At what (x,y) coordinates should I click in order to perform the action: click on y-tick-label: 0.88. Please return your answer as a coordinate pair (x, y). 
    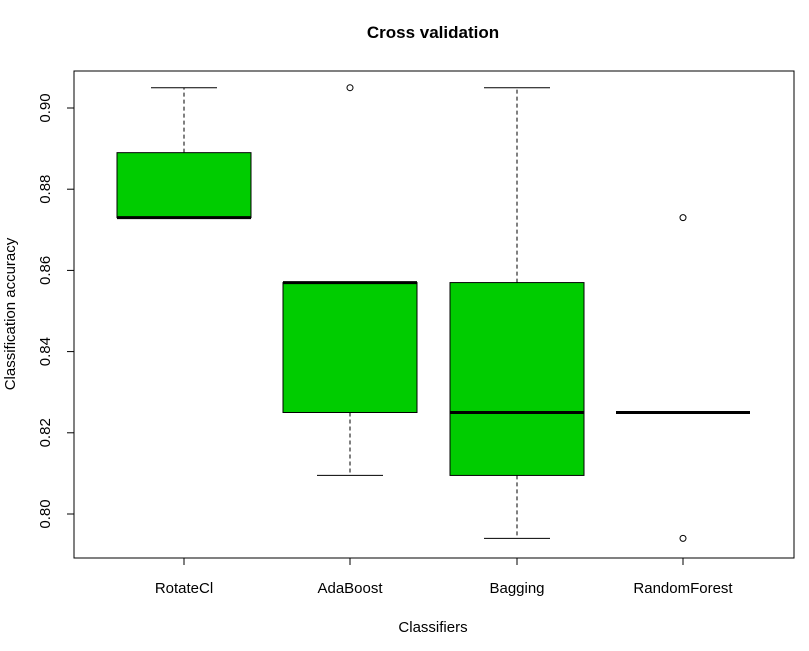
    Looking at the image, I should click on (45, 189).